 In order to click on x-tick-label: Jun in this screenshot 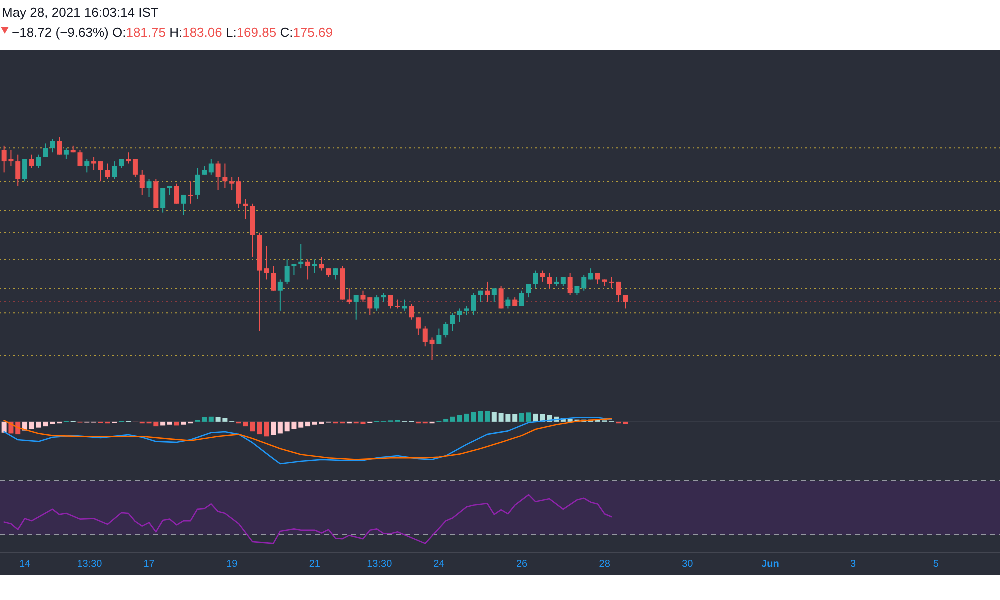, I will do `click(771, 564)`.